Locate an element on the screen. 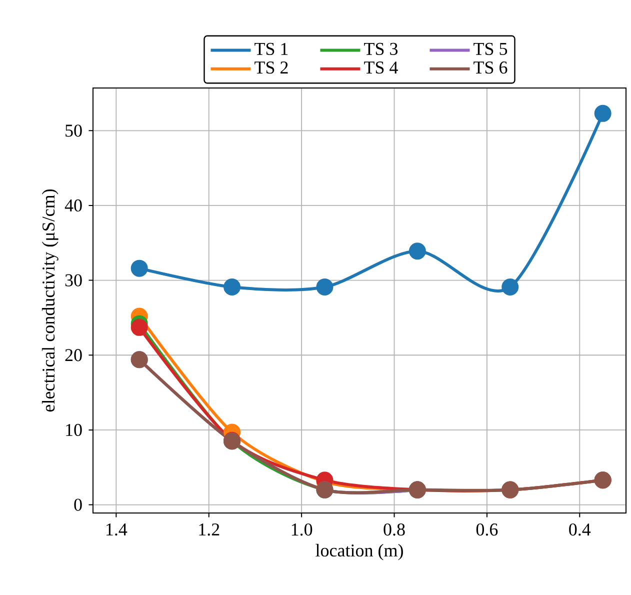 The height and width of the screenshot is (595, 631). legend-label: TS 3 is located at coordinates (381, 48).